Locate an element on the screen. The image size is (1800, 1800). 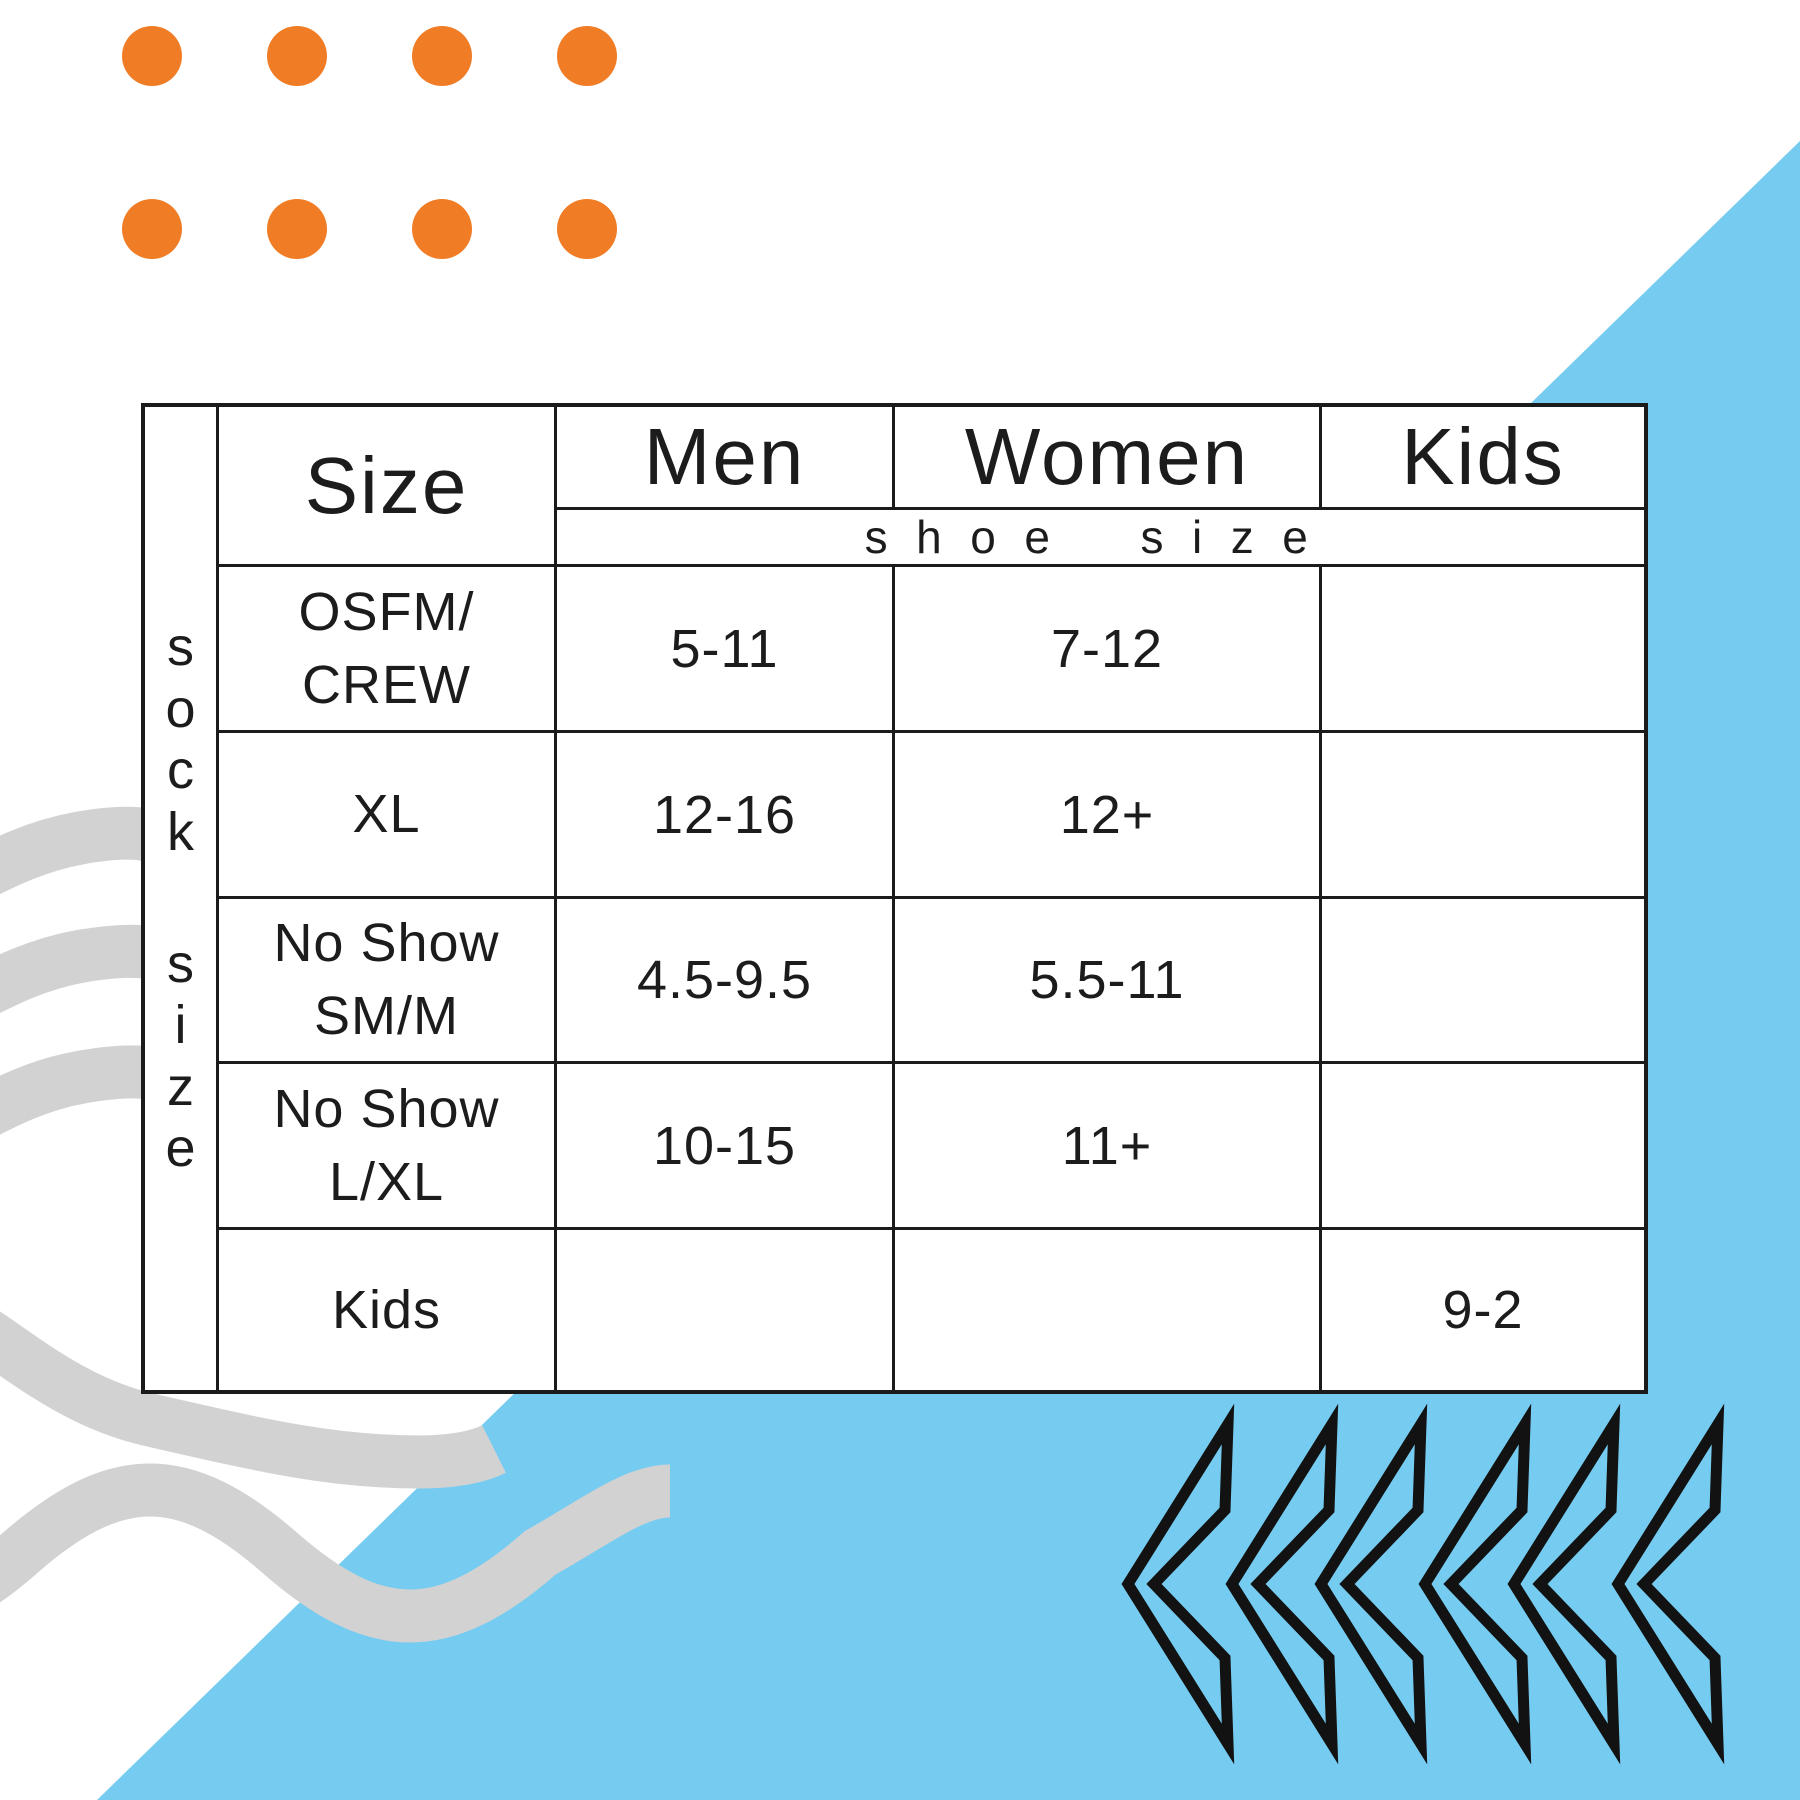
dots-pattern is located at coordinates (369, 142).